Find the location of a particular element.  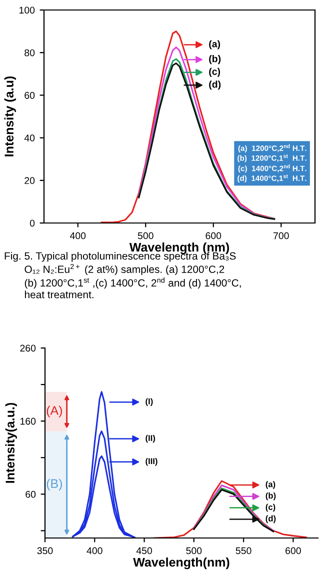

y-tick-label: 40 is located at coordinates (29, 138).